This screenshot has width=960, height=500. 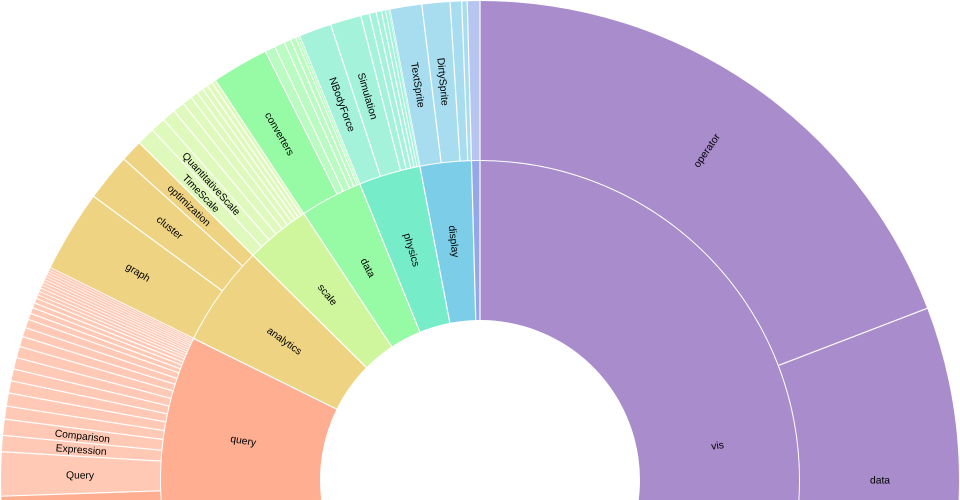 What do you see at coordinates (441, 81) in the screenshot?
I see `svg-text: DirtySprite` at bounding box center [441, 81].